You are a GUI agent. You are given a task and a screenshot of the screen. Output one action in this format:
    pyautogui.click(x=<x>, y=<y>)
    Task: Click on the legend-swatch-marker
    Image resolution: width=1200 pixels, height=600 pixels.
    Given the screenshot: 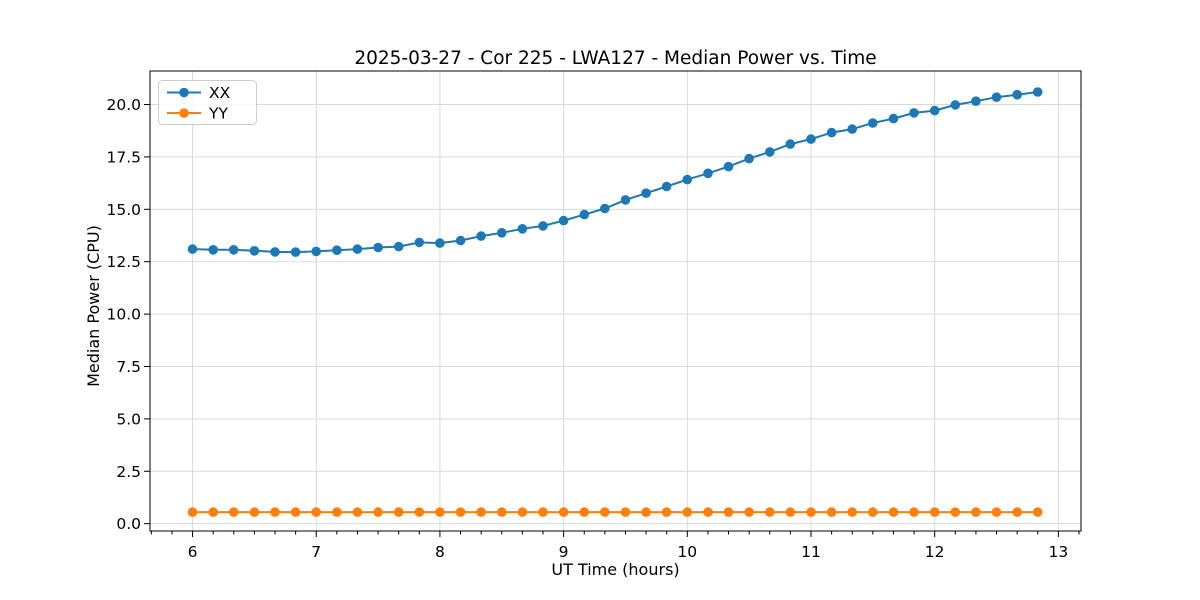 What is the action you would take?
    pyautogui.click(x=184, y=92)
    